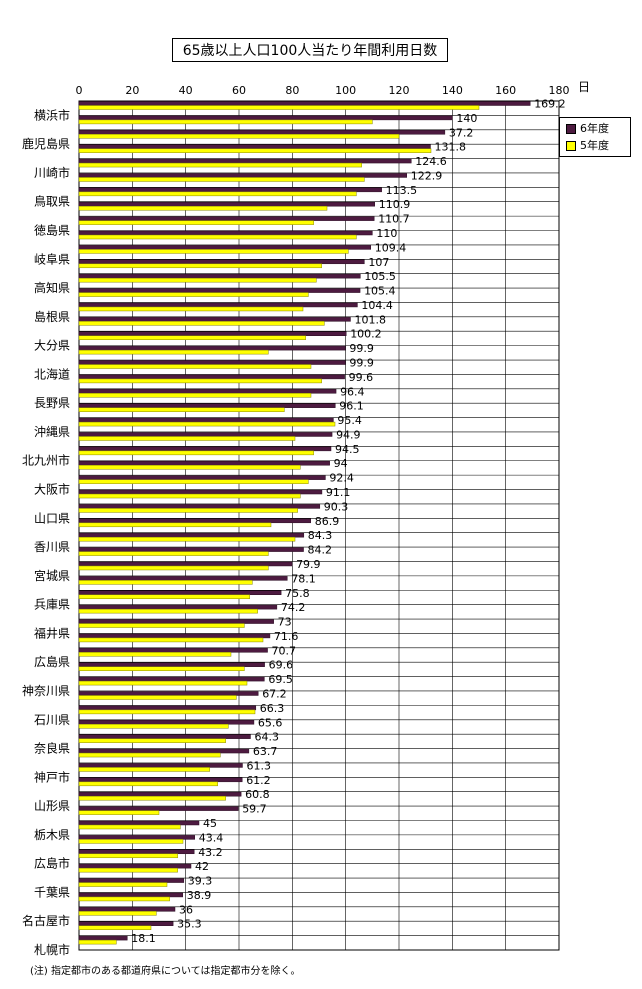 The image size is (642, 989). What do you see at coordinates (46, 143) in the screenshot?
I see `category-label: 鹿児島県` at bounding box center [46, 143].